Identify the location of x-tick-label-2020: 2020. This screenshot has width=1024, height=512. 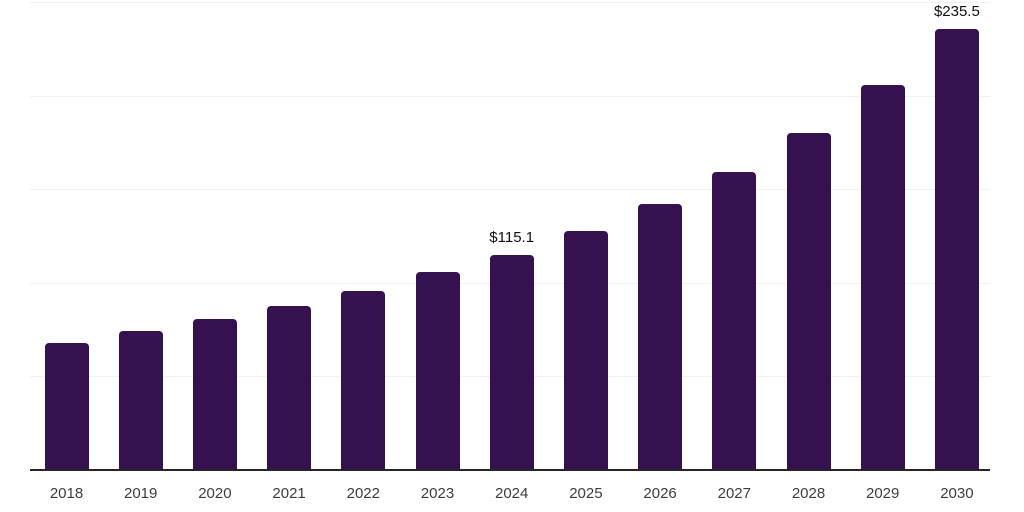
(215, 493).